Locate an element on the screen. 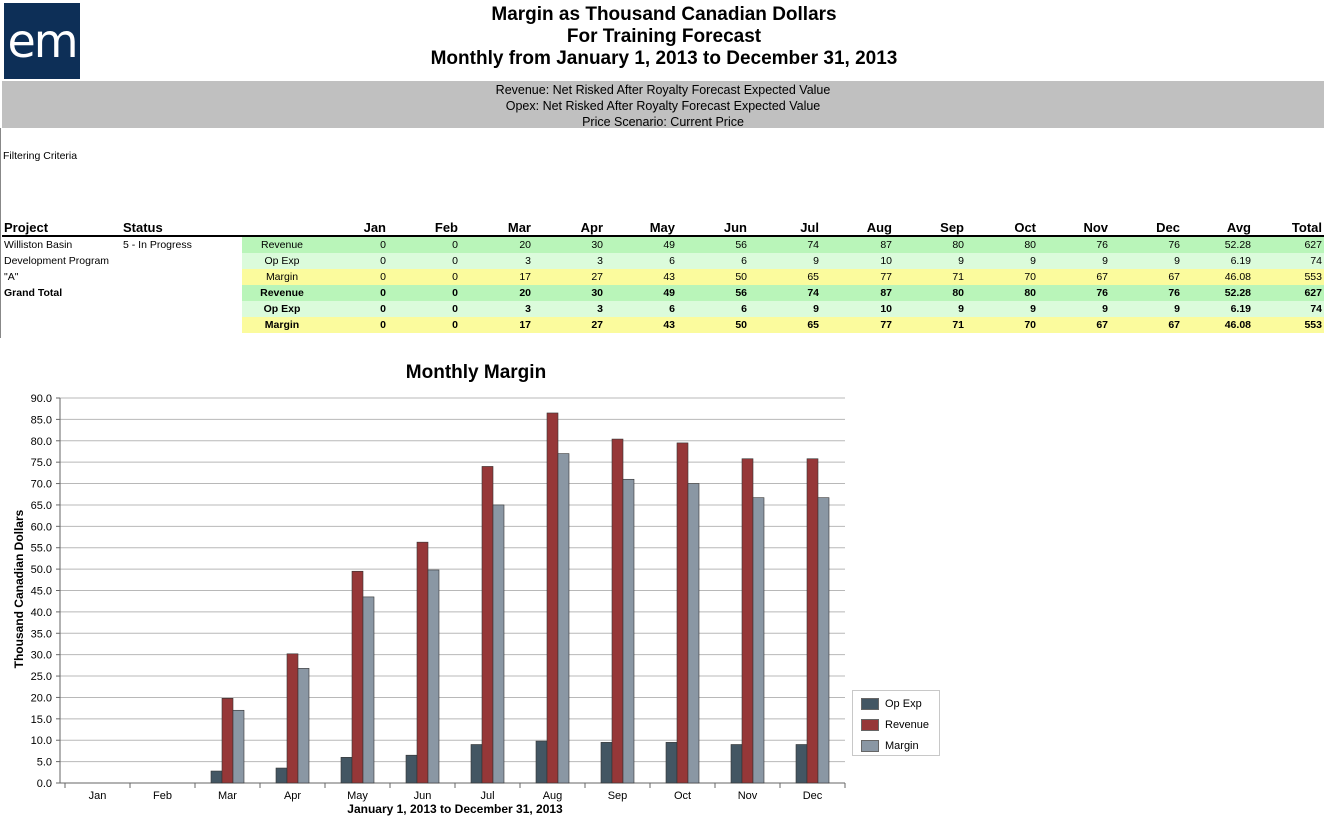 This screenshot has width=1324, height=821. report-title-line2: For Training Forecast is located at coordinates (664, 36).